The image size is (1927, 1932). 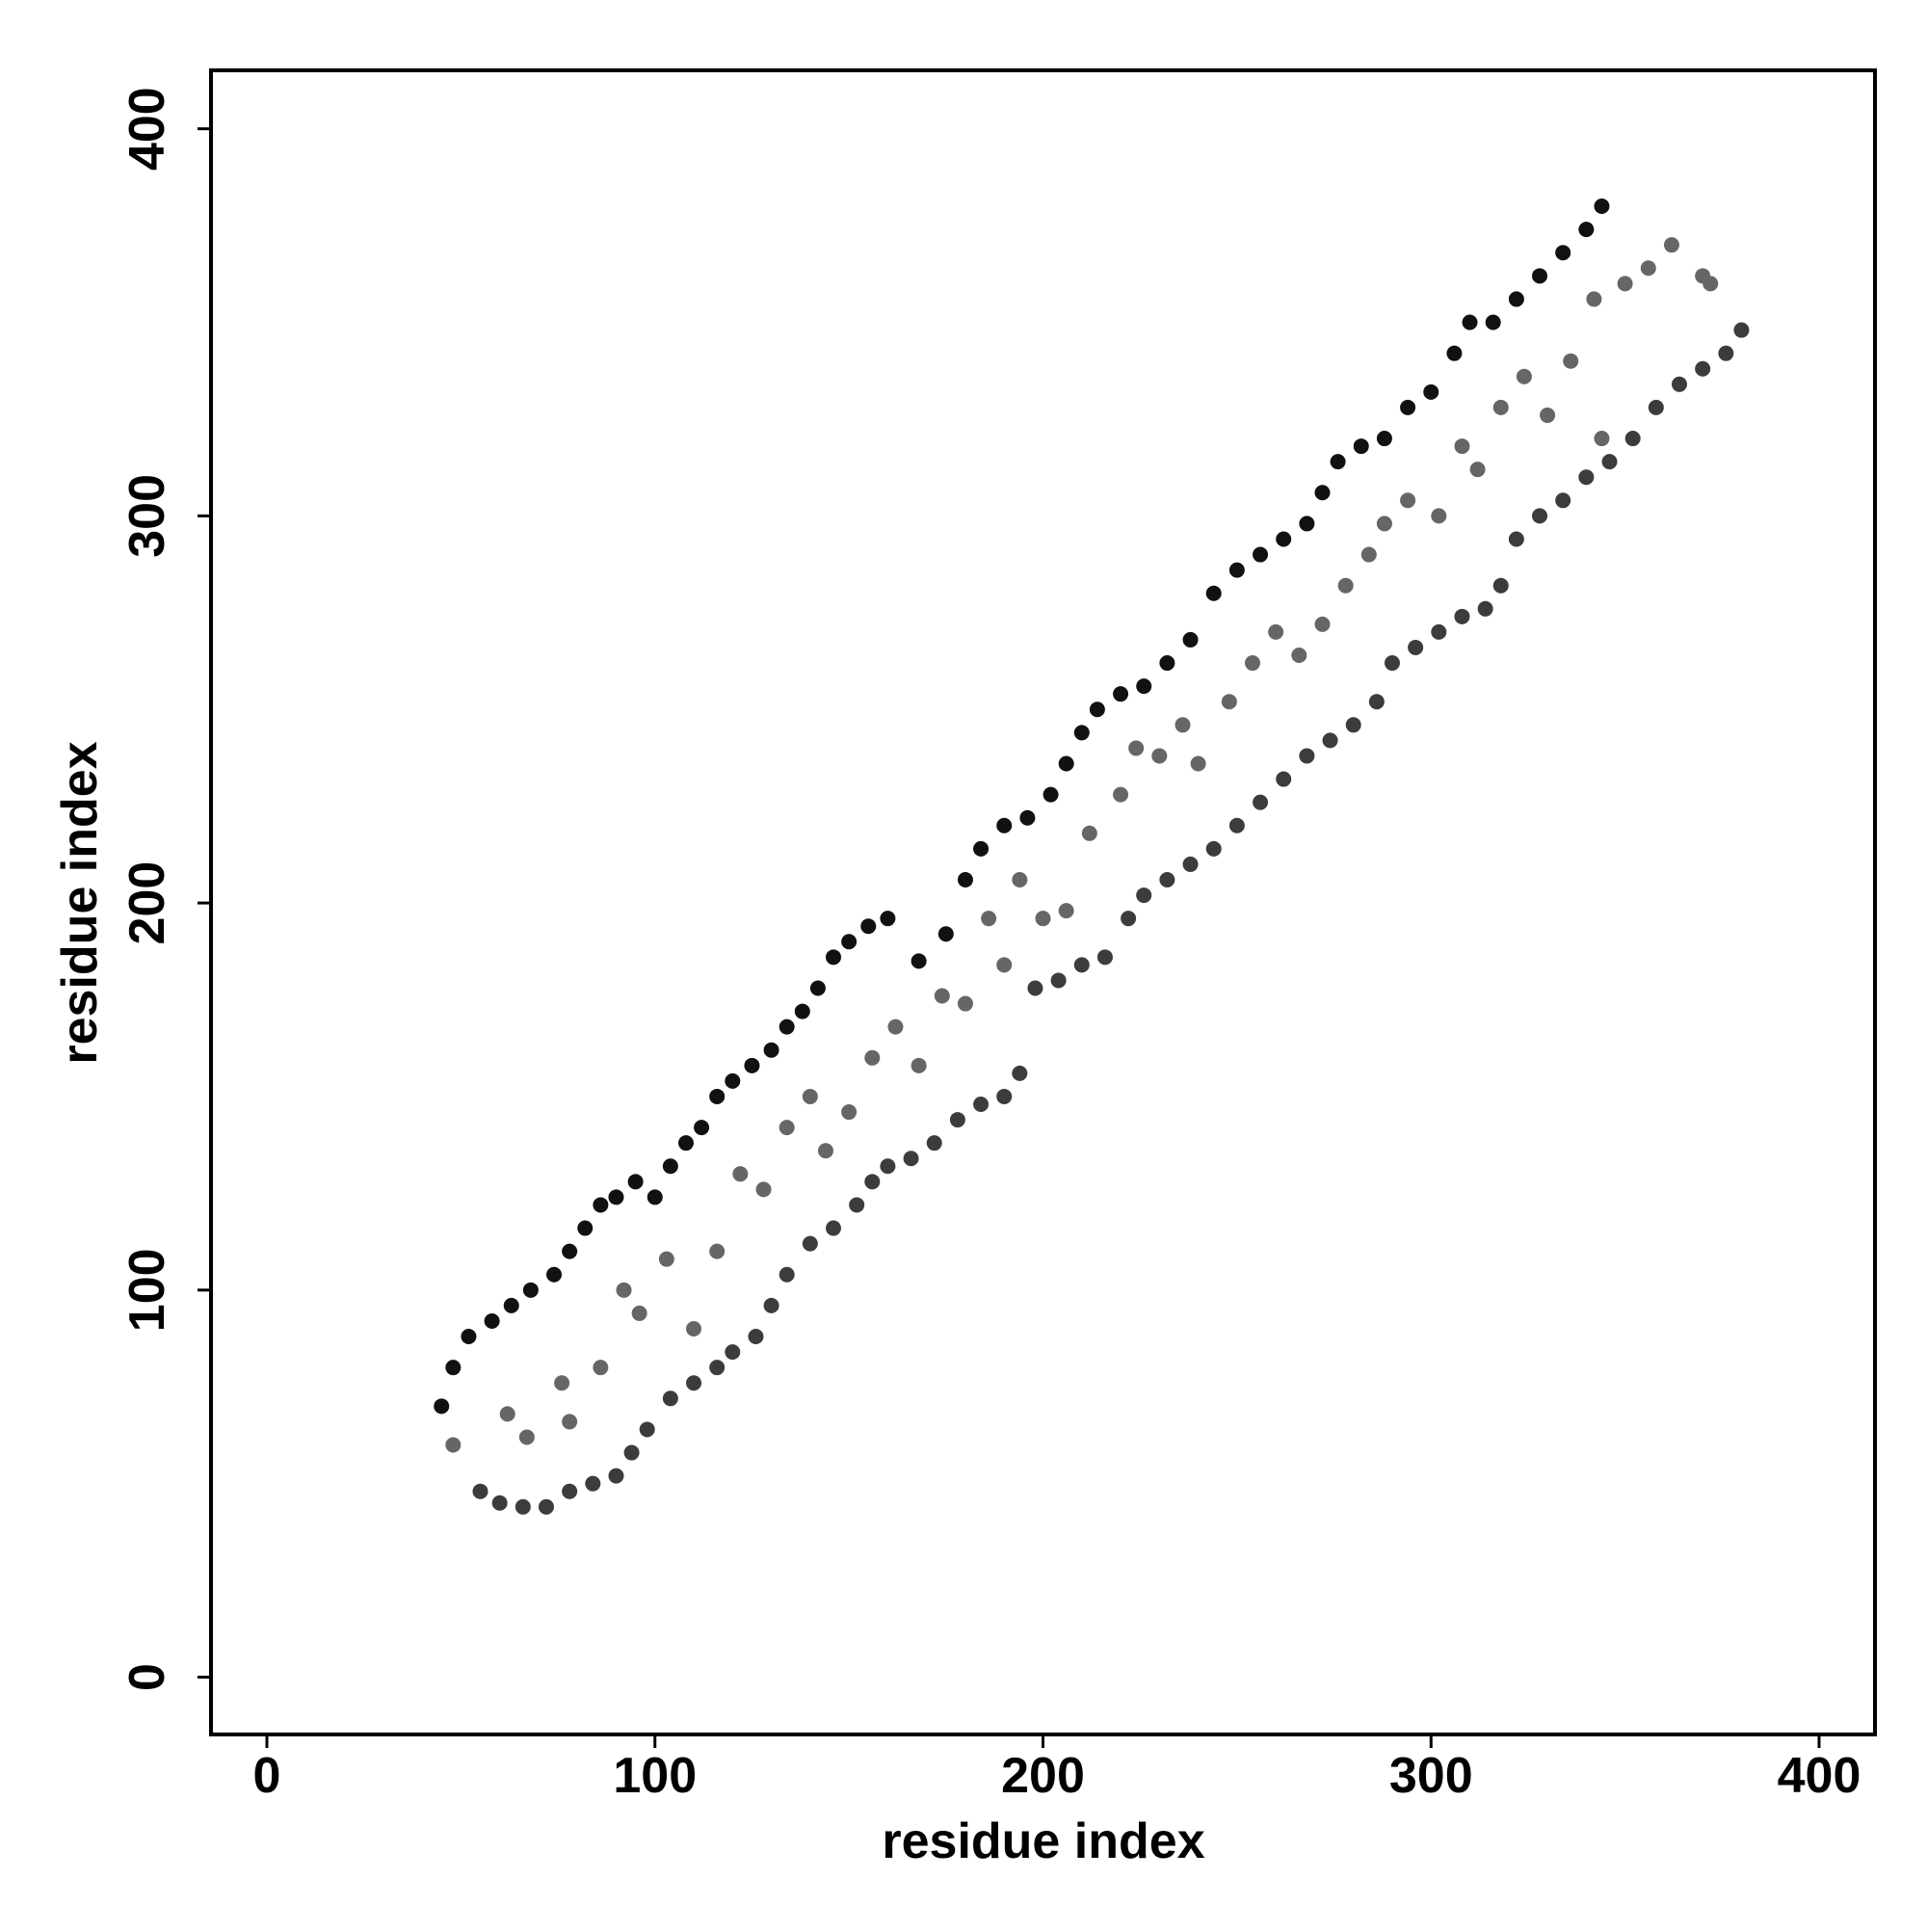 I want to click on x-axis-title: residue index, so click(x=1043, y=1841).